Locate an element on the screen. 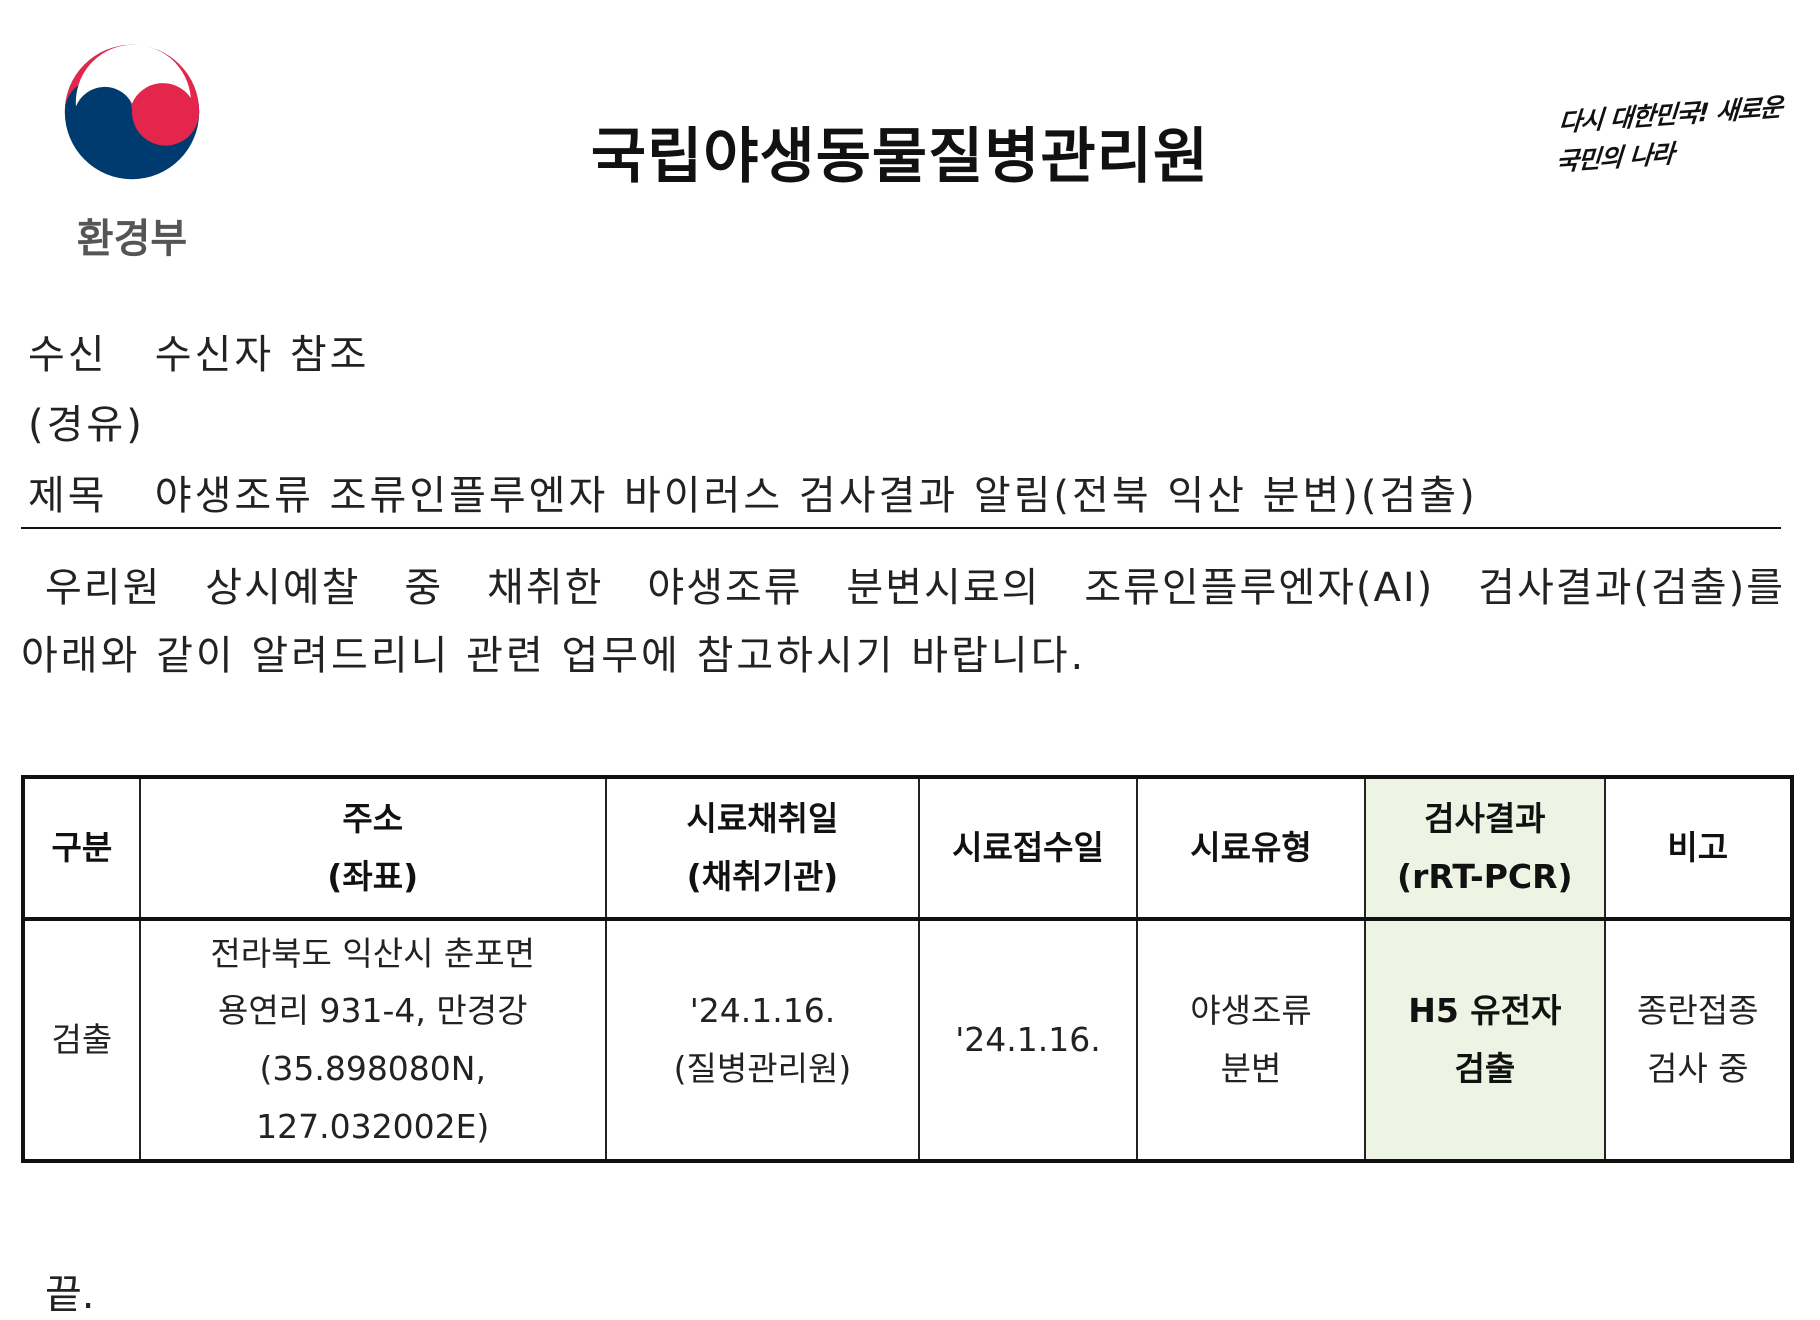 This screenshot has width=1820, height=1320. divider is located at coordinates (901, 528).